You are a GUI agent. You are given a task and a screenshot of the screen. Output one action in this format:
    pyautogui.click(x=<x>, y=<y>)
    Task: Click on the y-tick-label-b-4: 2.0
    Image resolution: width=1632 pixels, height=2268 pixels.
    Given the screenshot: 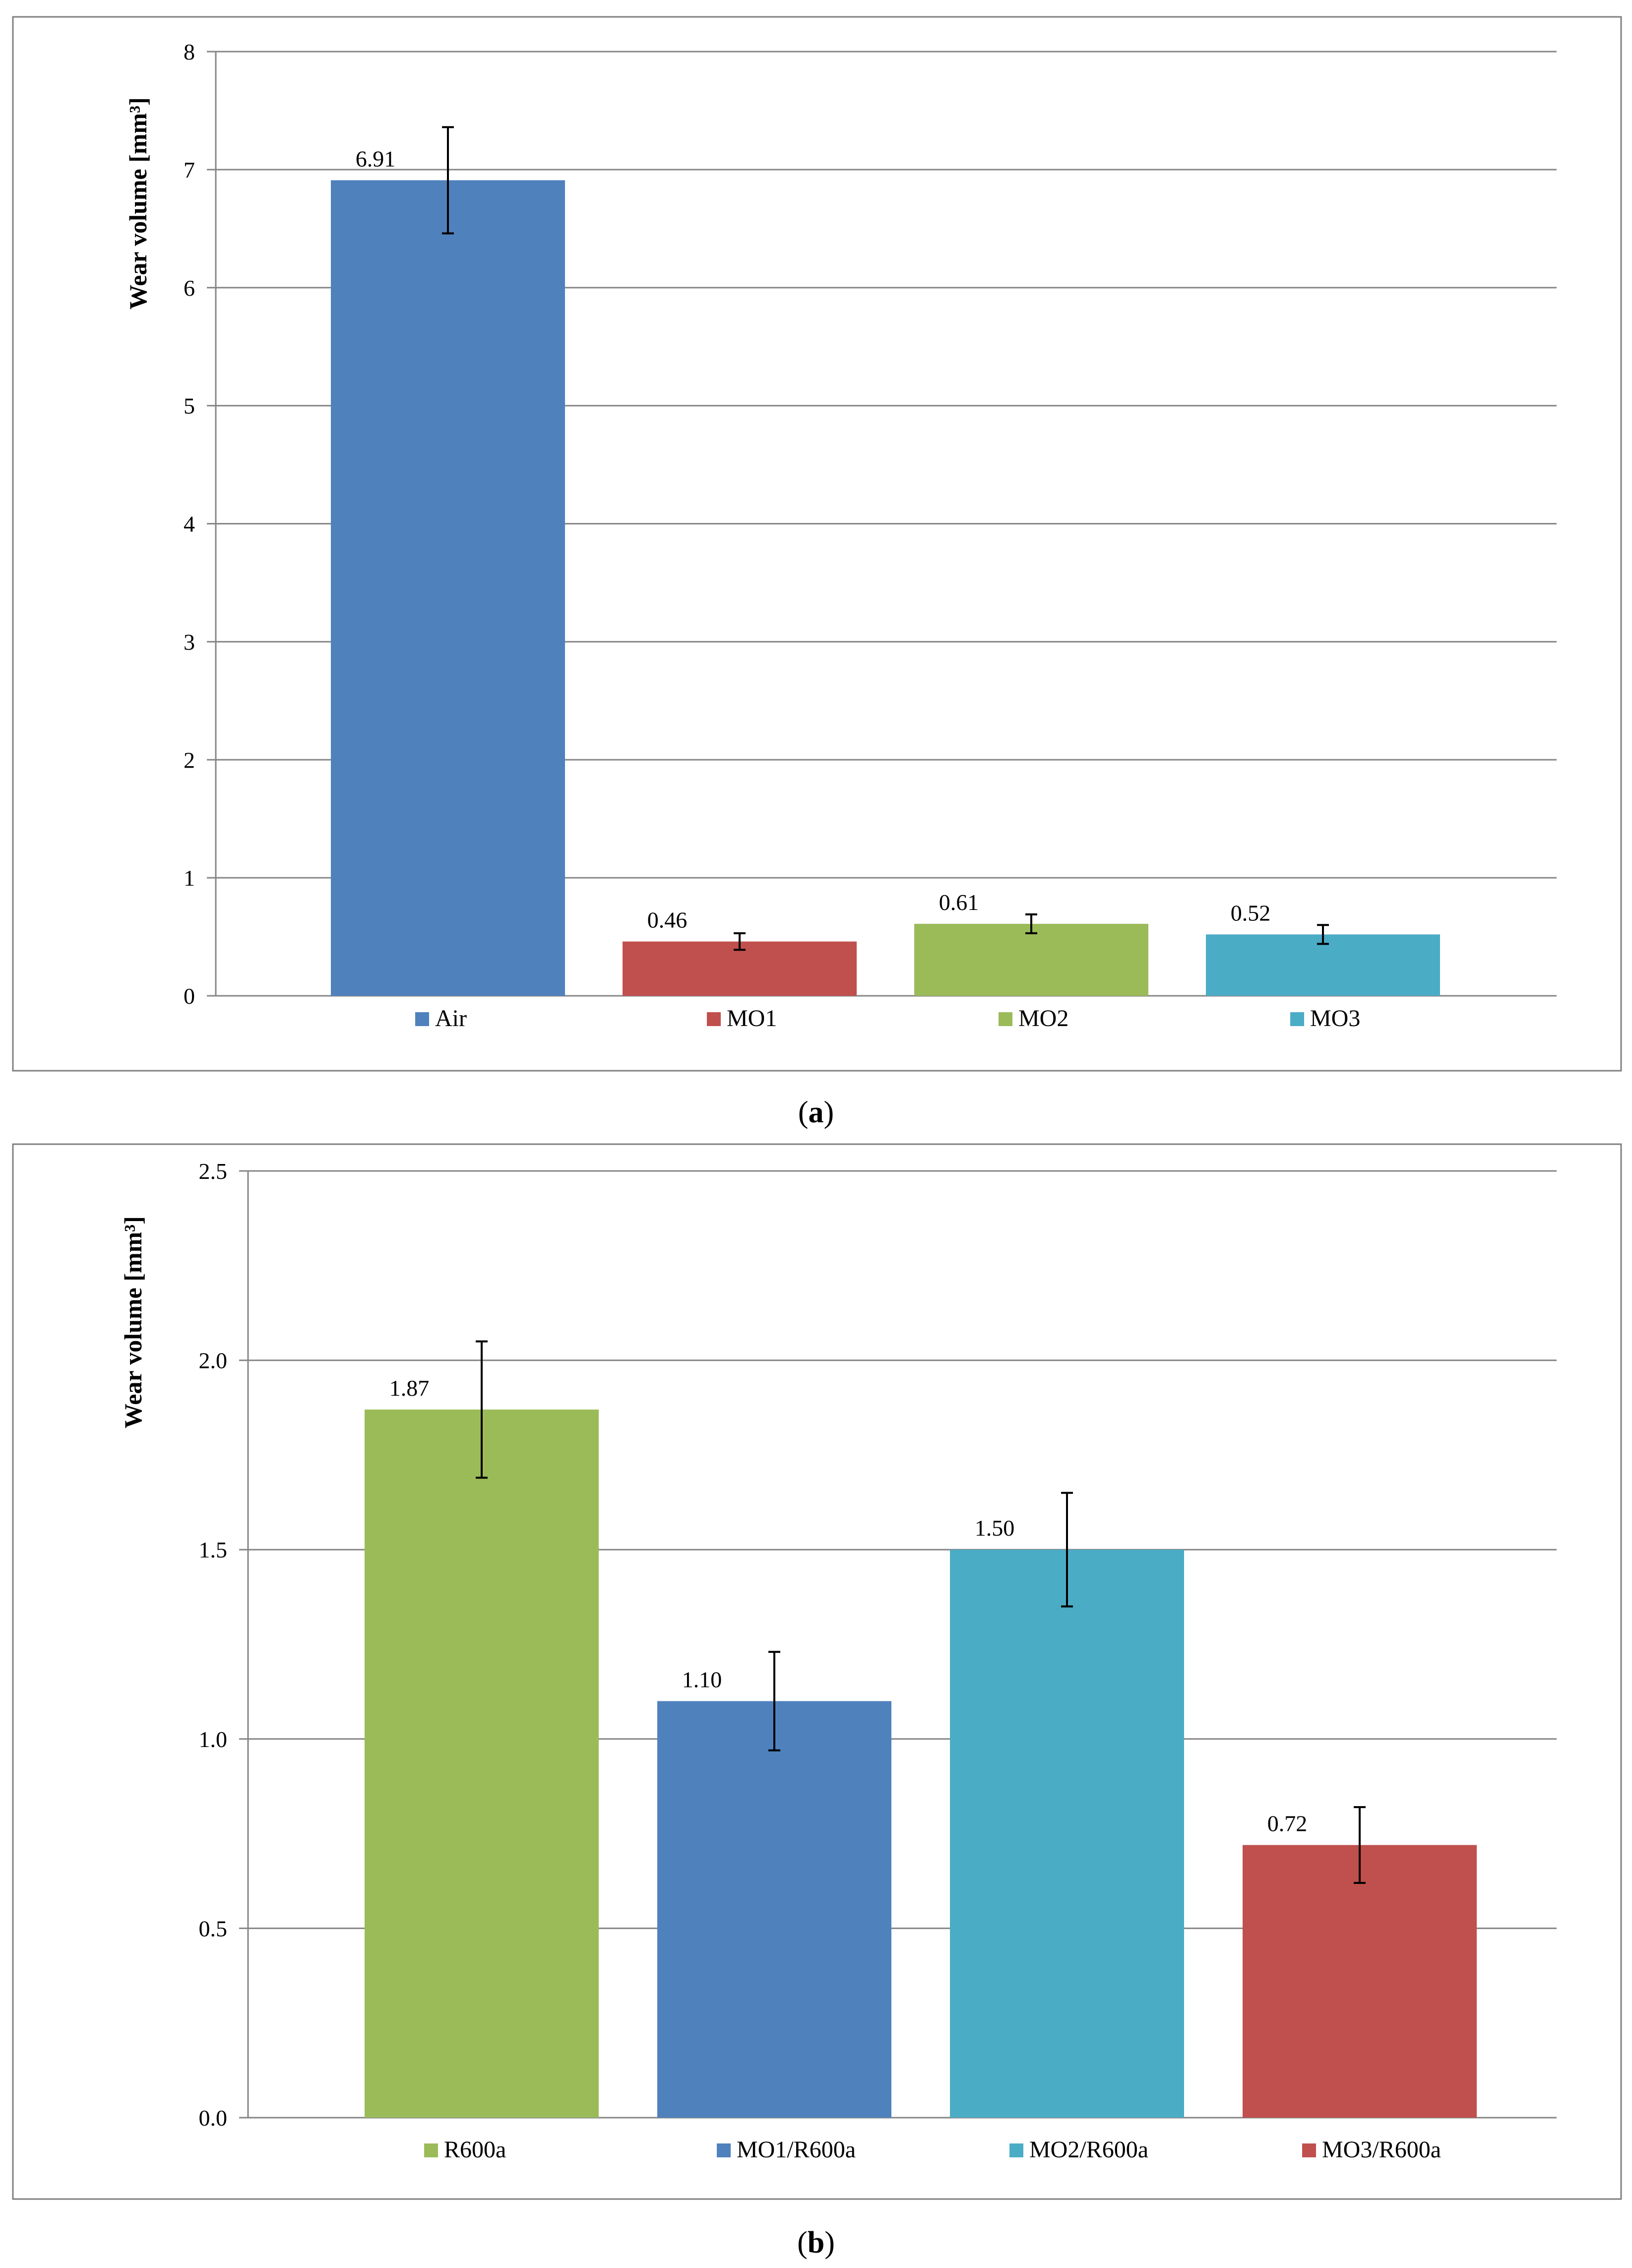 What is the action you would take?
    pyautogui.click(x=214, y=1360)
    